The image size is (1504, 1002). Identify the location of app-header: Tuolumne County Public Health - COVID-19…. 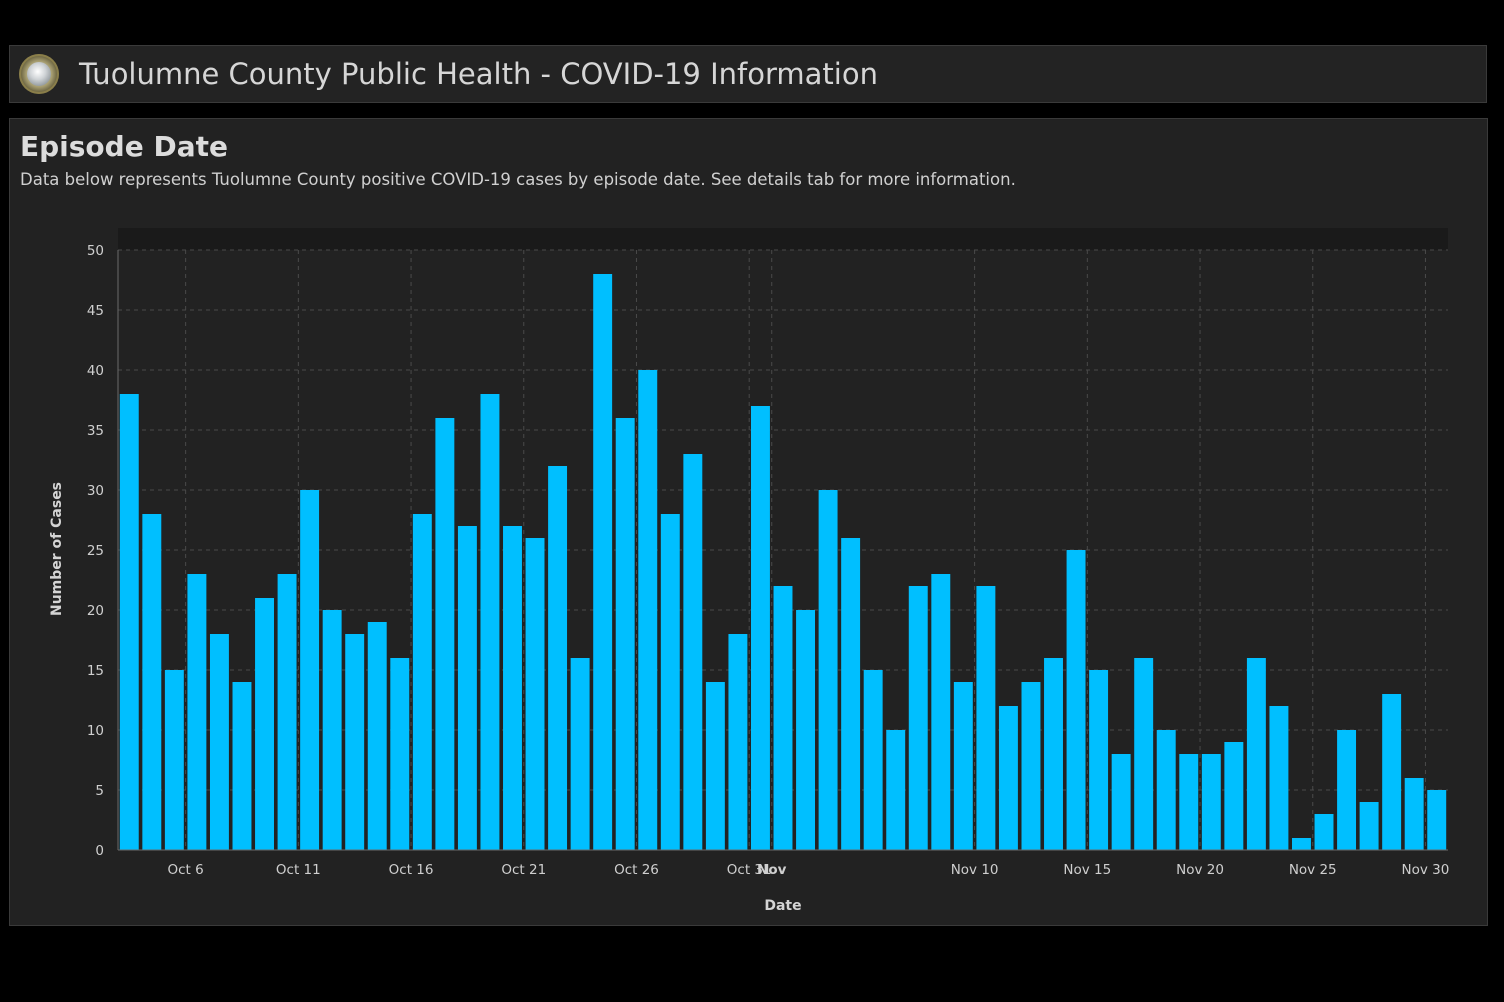
(748, 74).